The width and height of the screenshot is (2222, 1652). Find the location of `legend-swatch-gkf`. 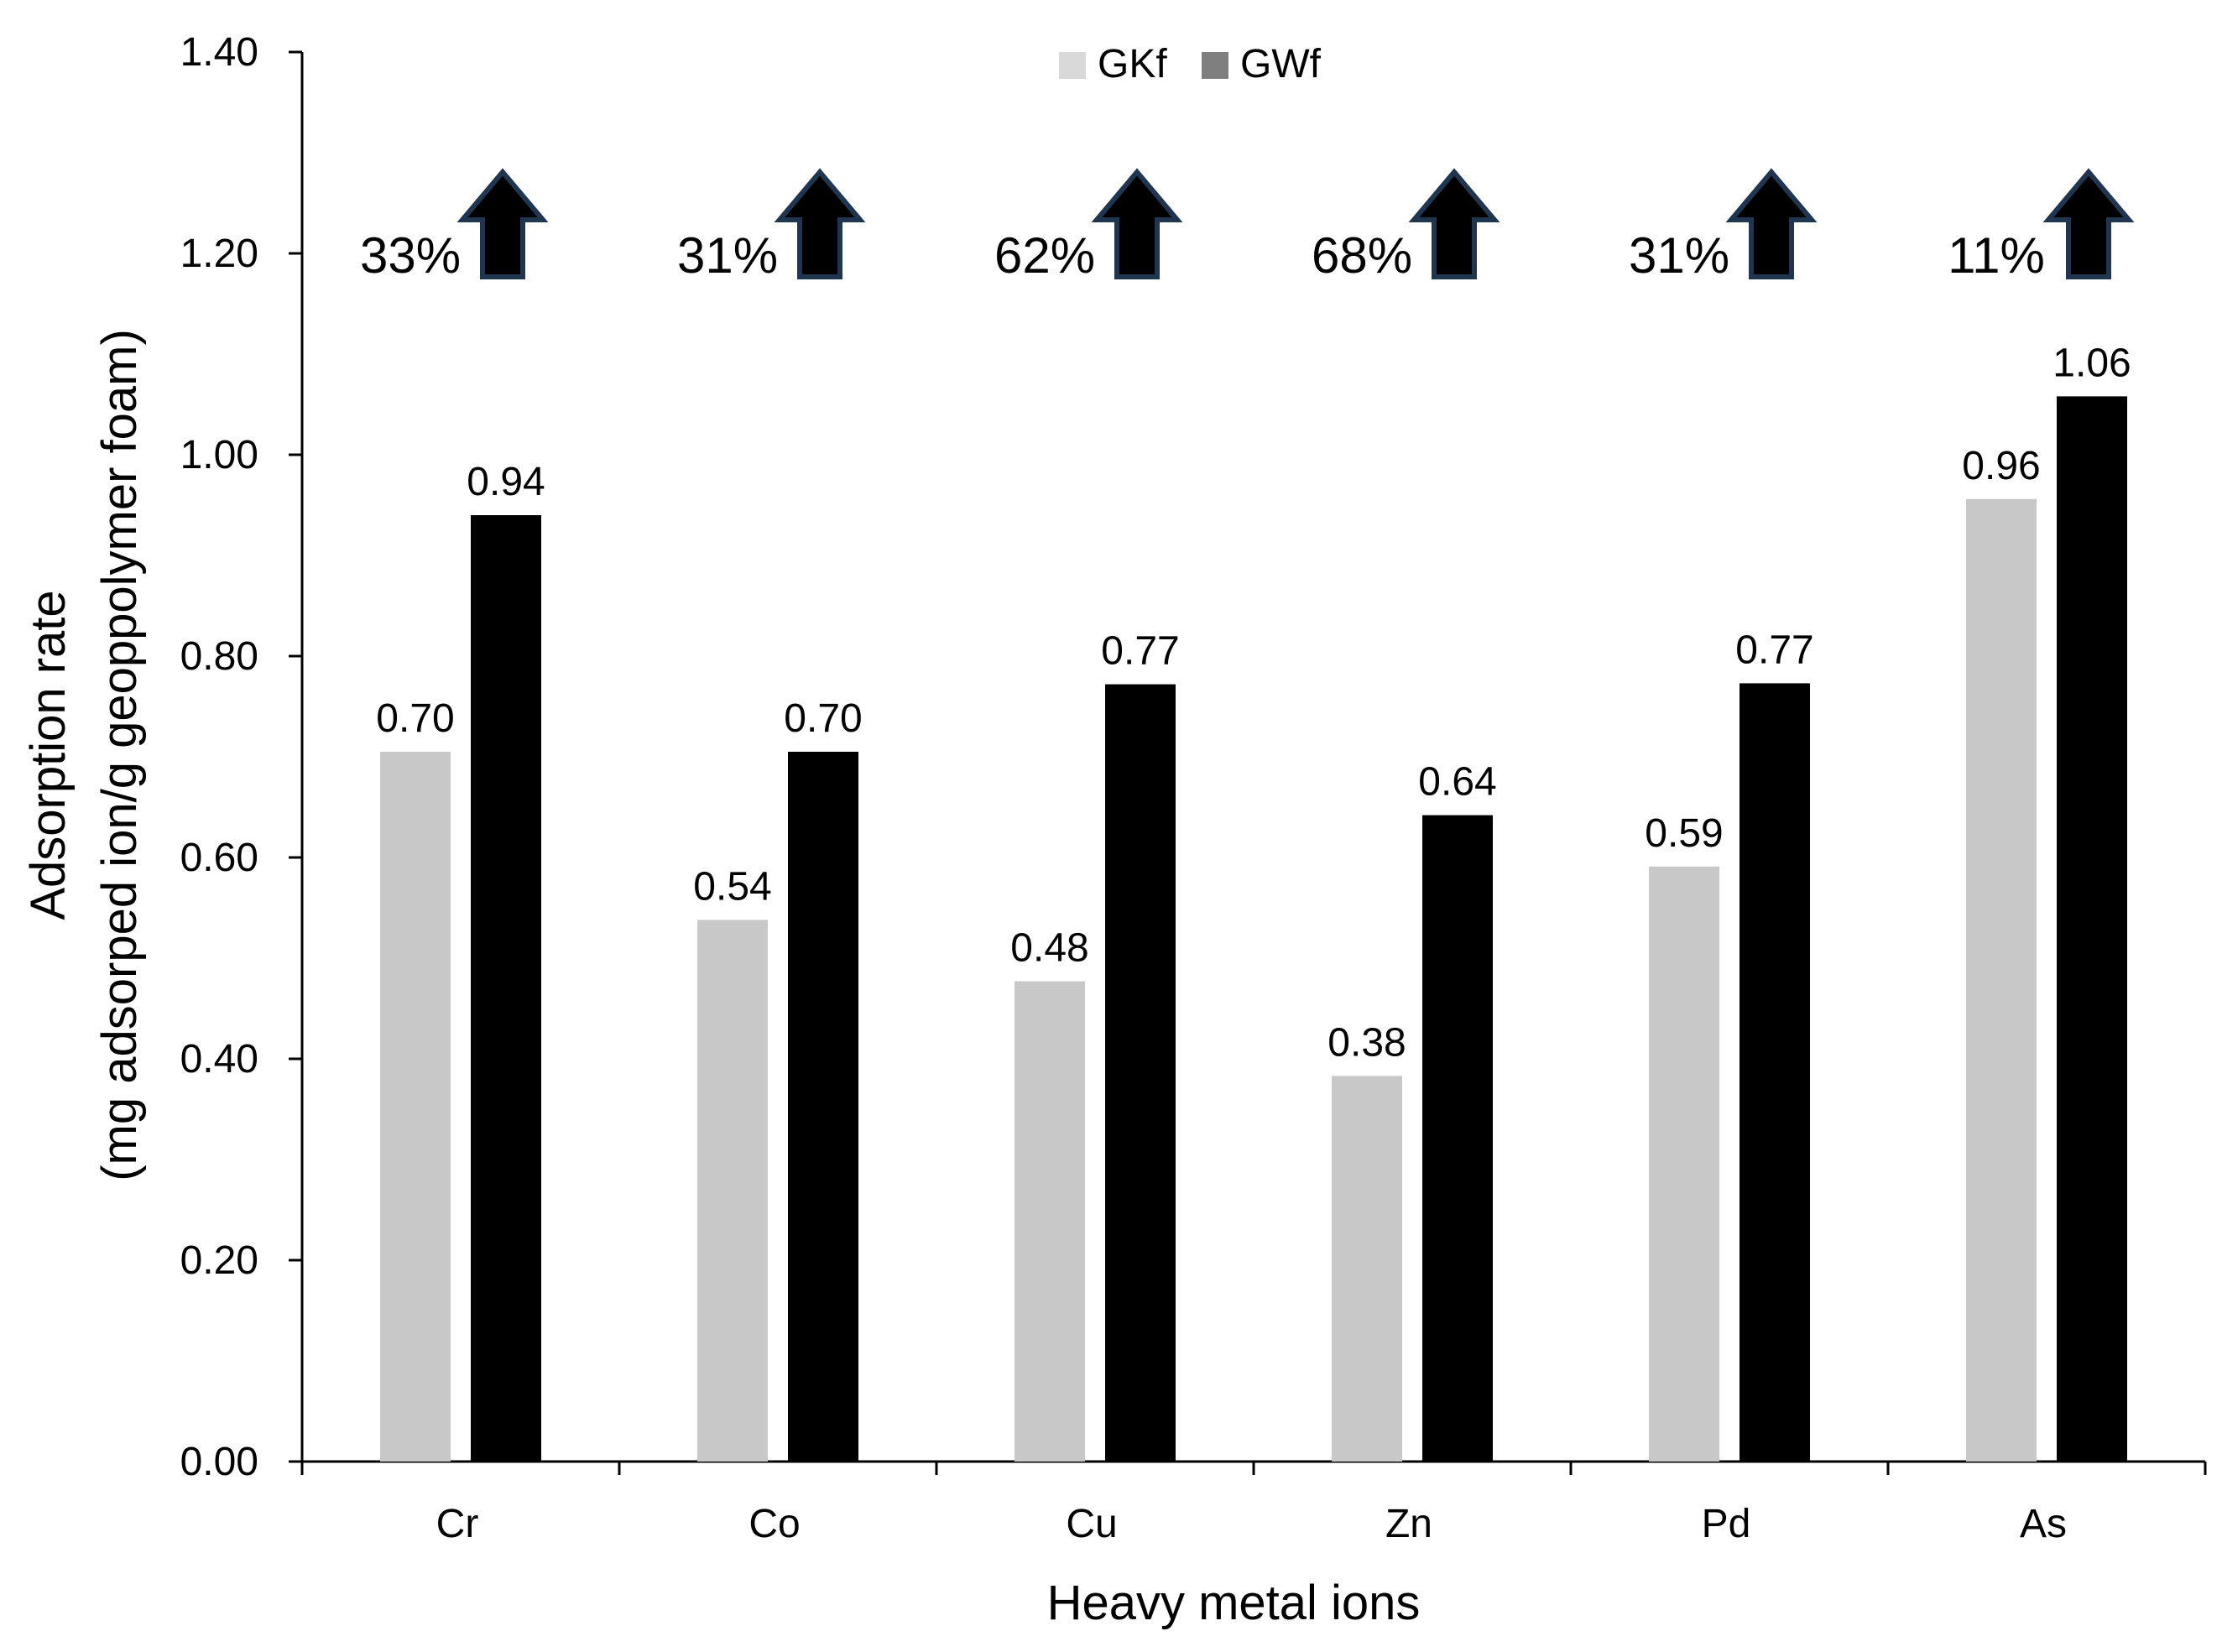

legend-swatch-gkf is located at coordinates (1072, 65).